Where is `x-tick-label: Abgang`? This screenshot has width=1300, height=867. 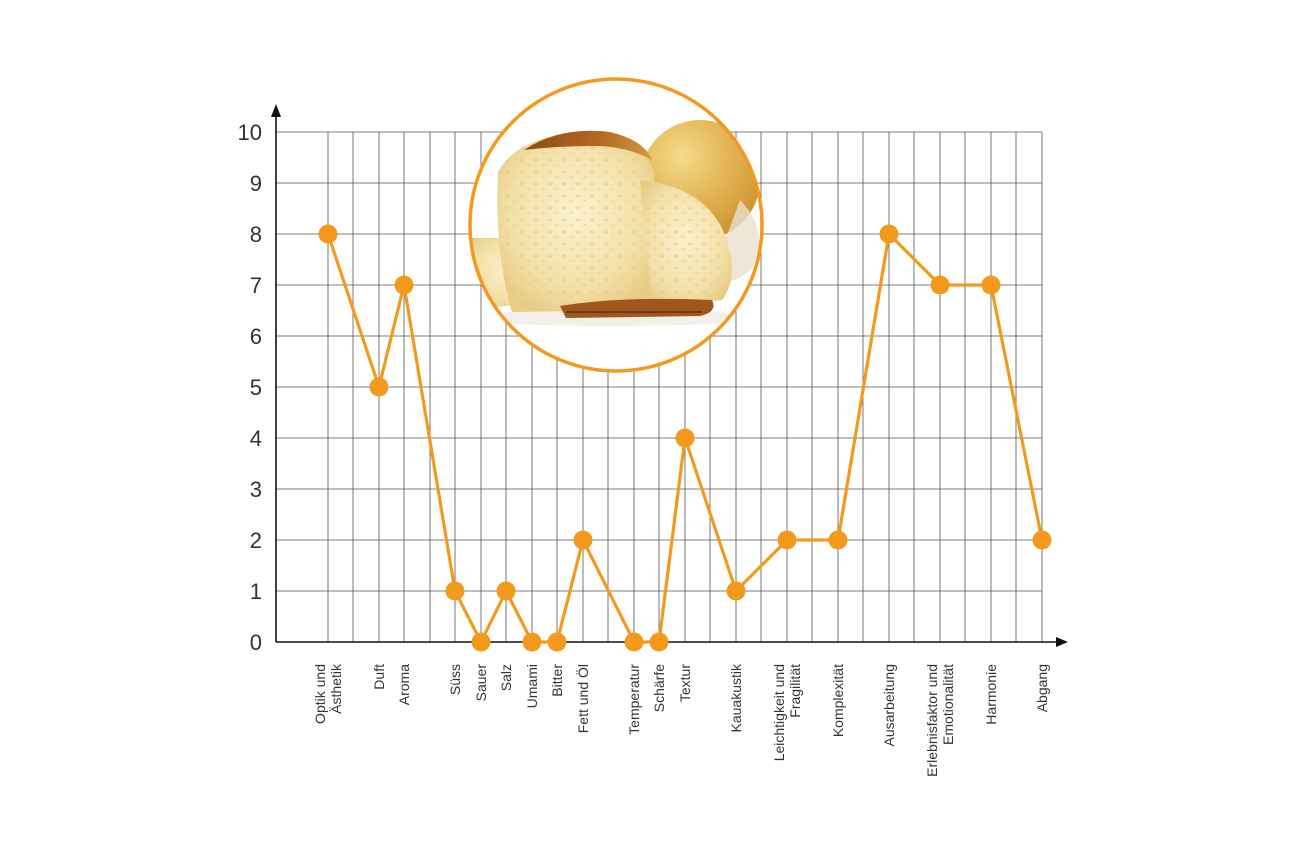
x-tick-label: Abgang is located at coordinates (1042, 688).